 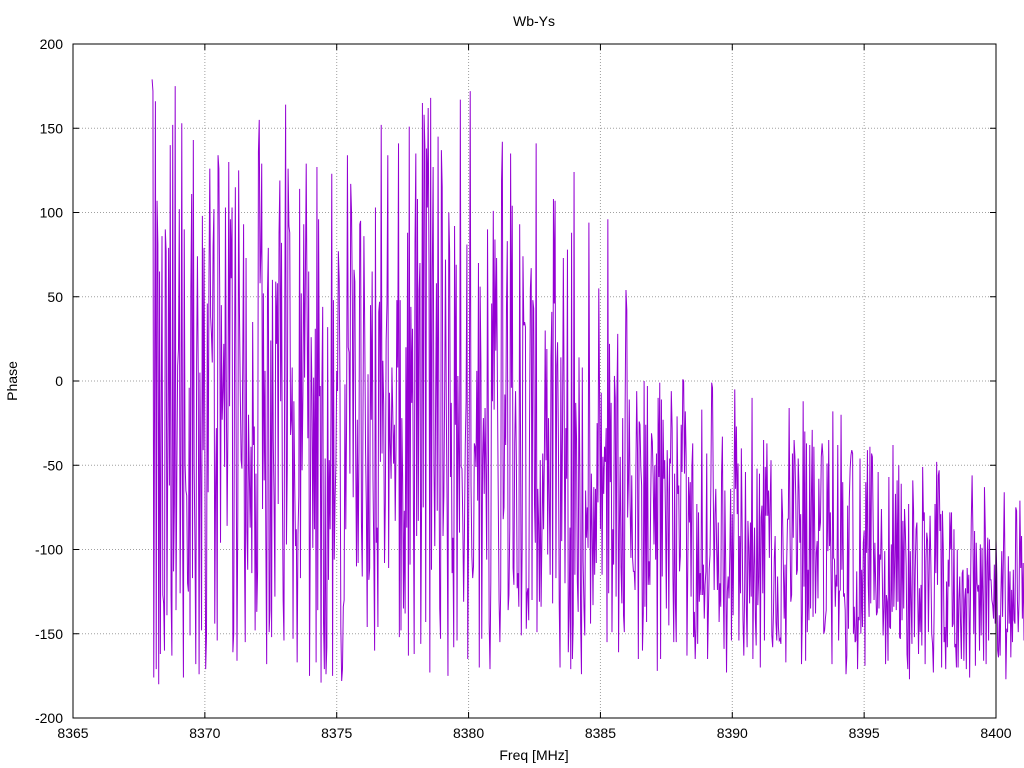 What do you see at coordinates (534, 733) in the screenshot?
I see `x-tick-labels: 8365 8370 8375 8380 8385 8390 8395 8400` at bounding box center [534, 733].